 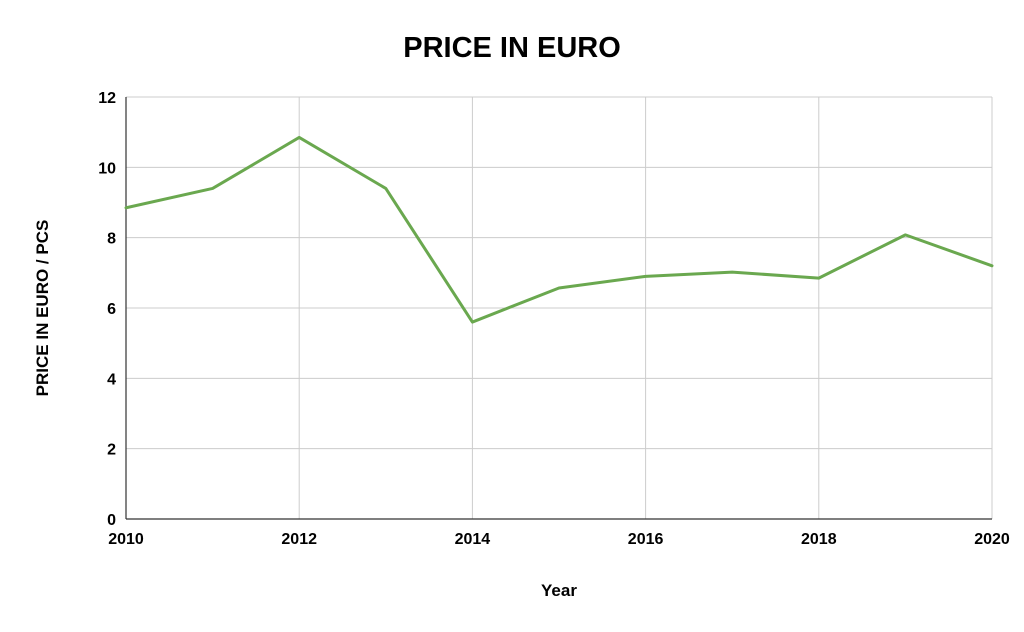 I want to click on y-tick-label: 2, so click(x=111, y=450).